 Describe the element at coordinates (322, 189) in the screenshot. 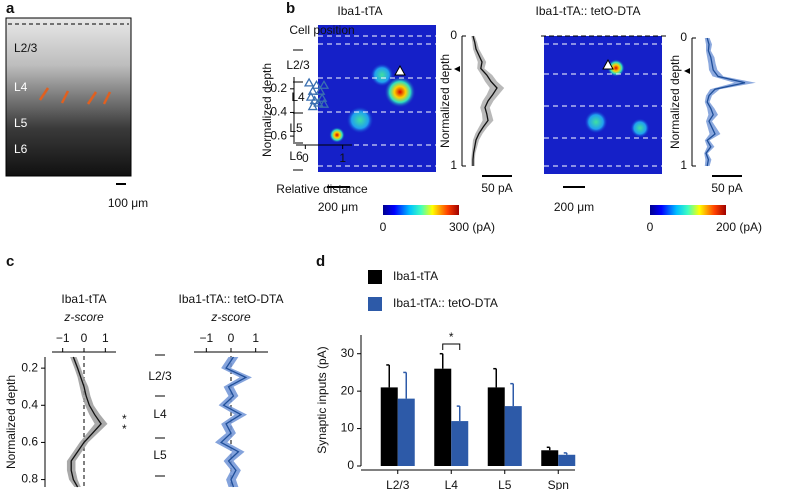

I see `x-axis-label: Relative distance` at that location.